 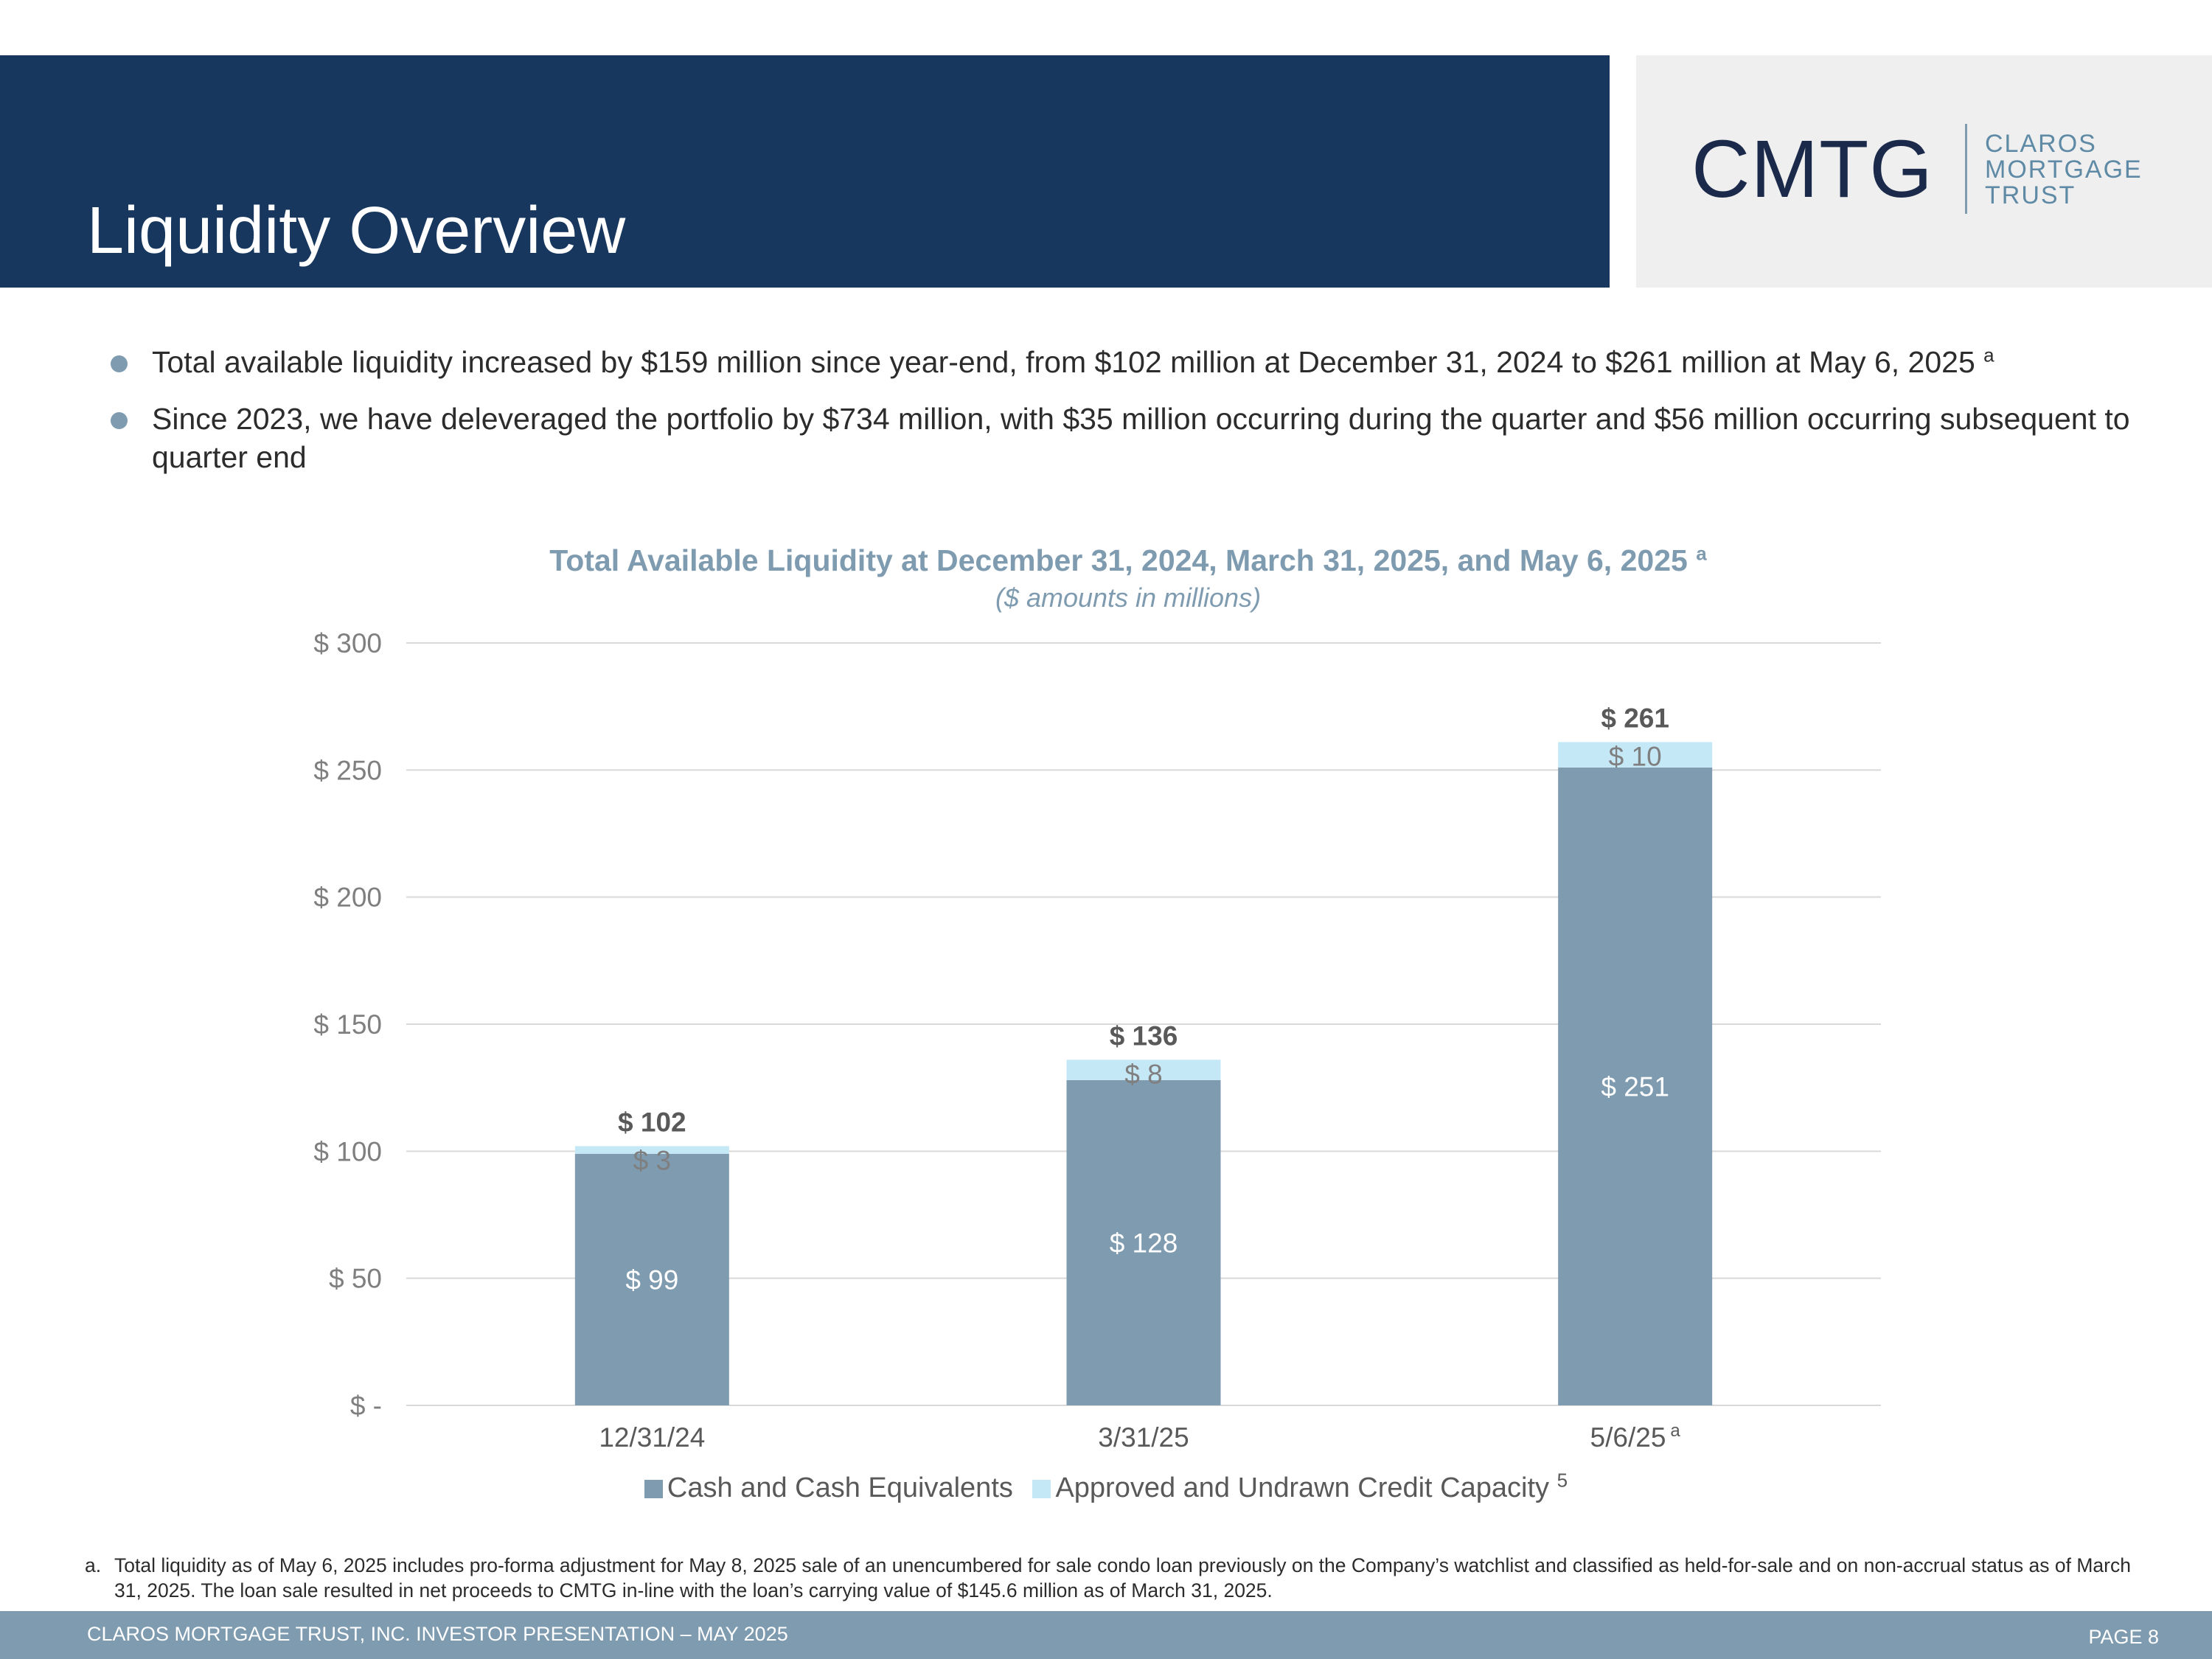 What do you see at coordinates (1988, 355) in the screenshot?
I see `footnote-ref: a` at bounding box center [1988, 355].